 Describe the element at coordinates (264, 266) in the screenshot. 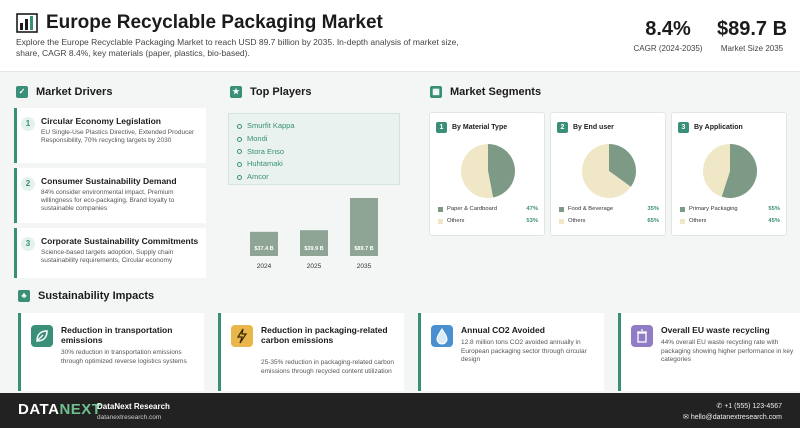

I see `x-tick-label: 2024` at that location.